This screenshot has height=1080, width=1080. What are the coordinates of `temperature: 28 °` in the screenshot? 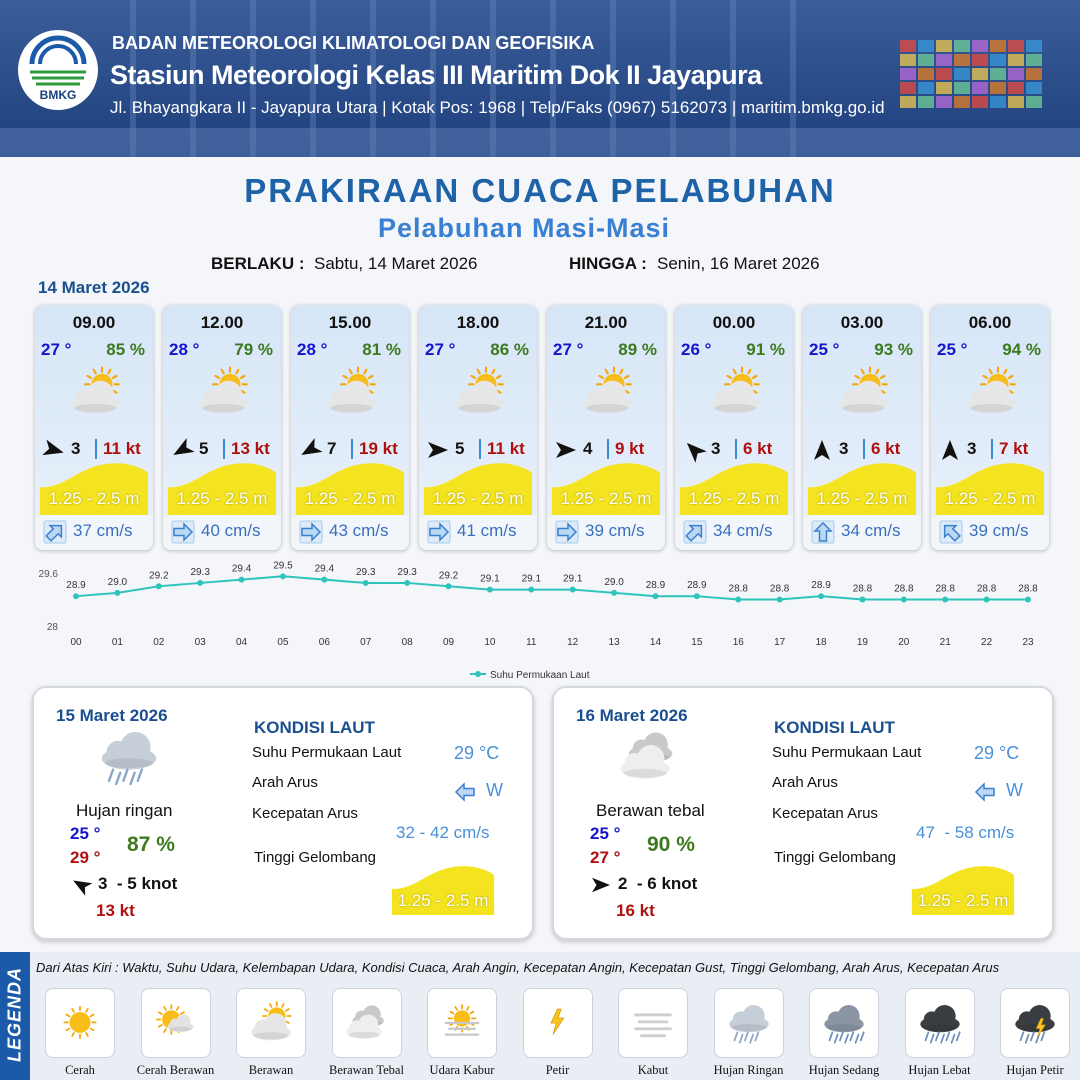 It's located at (184, 349).